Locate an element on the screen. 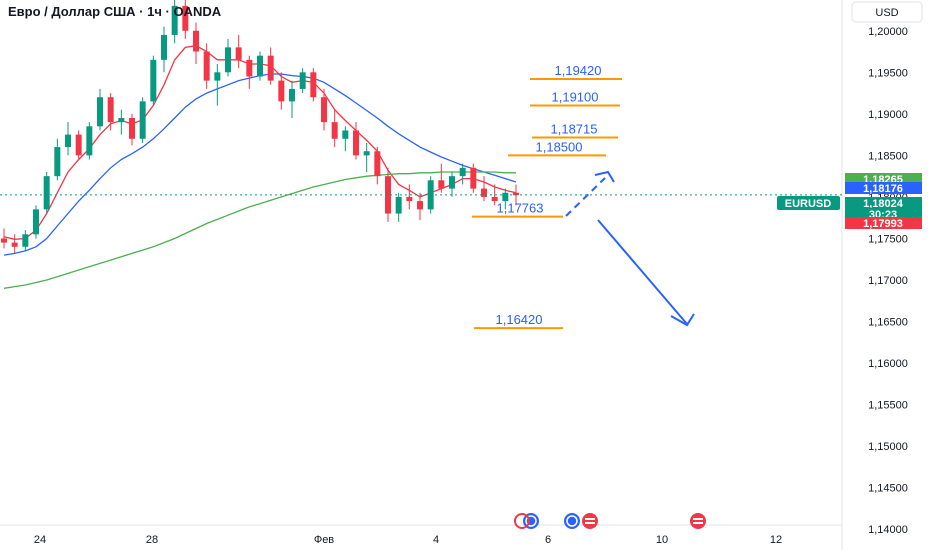 The image size is (932, 550). down-arrow-head-icon is located at coordinates (682, 320).